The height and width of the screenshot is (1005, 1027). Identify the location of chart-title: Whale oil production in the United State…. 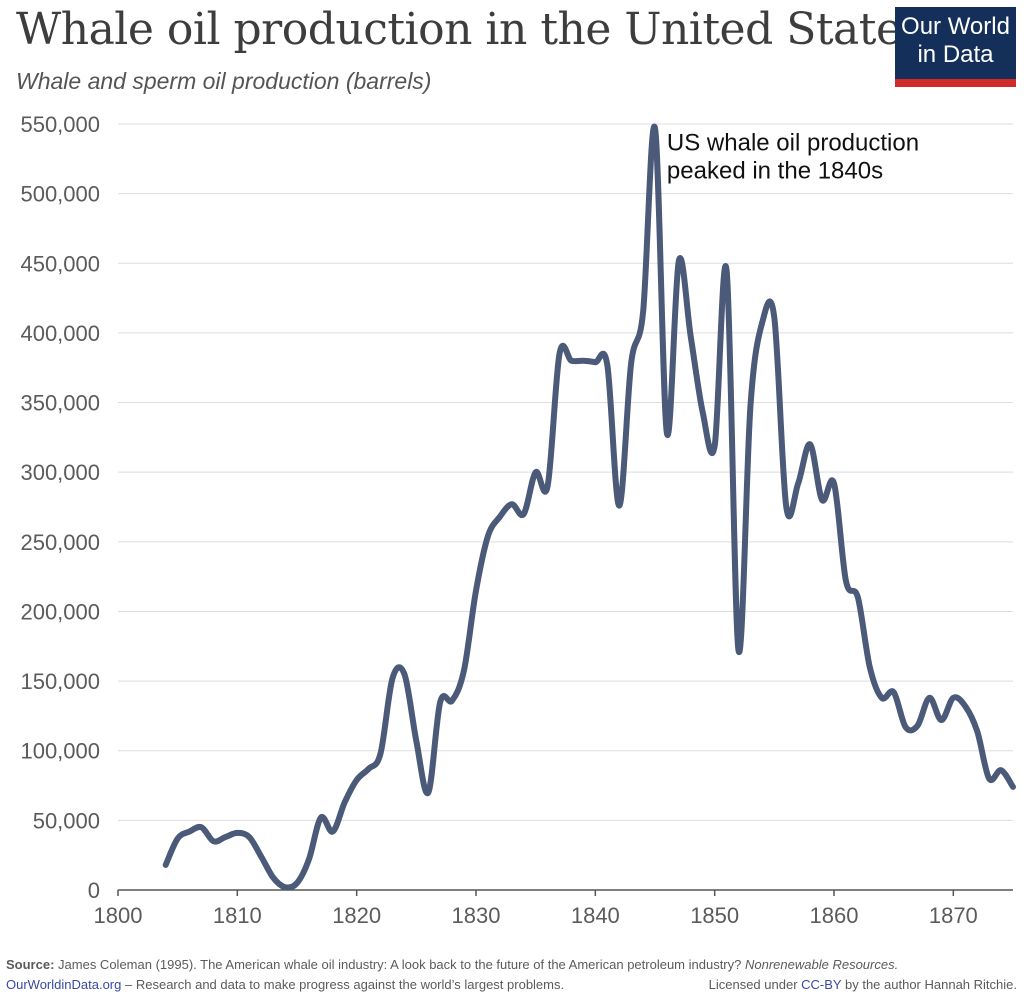
(470, 29).